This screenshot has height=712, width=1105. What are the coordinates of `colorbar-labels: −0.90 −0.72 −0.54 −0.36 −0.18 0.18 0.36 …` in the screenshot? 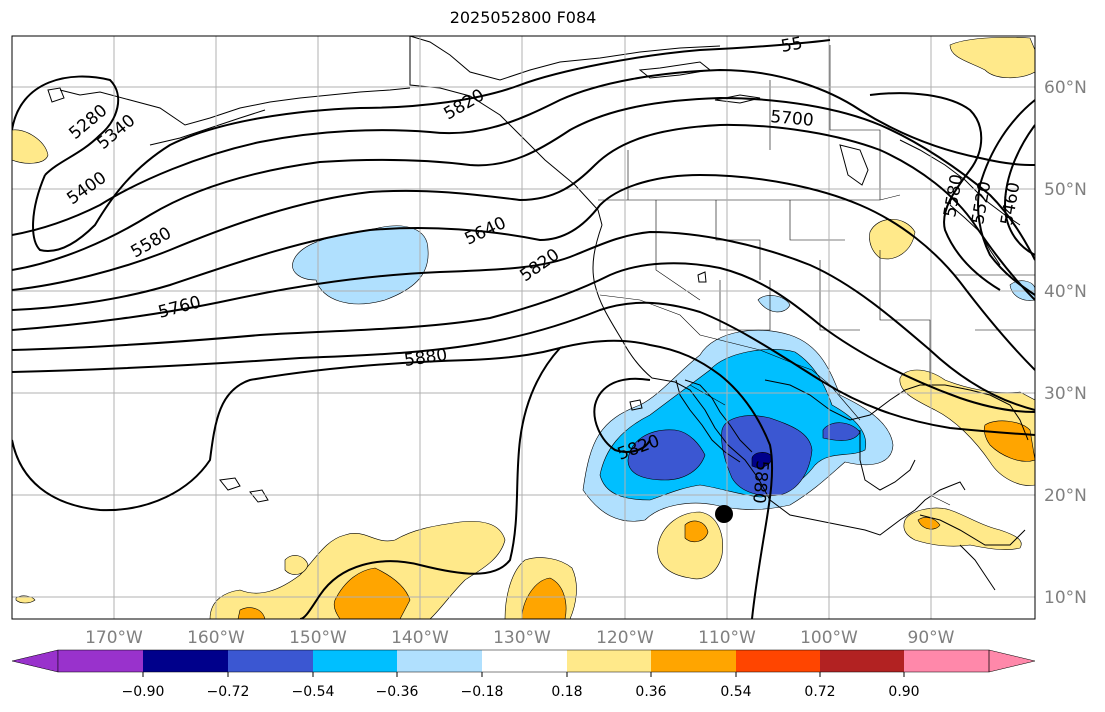 It's located at (521, 692).